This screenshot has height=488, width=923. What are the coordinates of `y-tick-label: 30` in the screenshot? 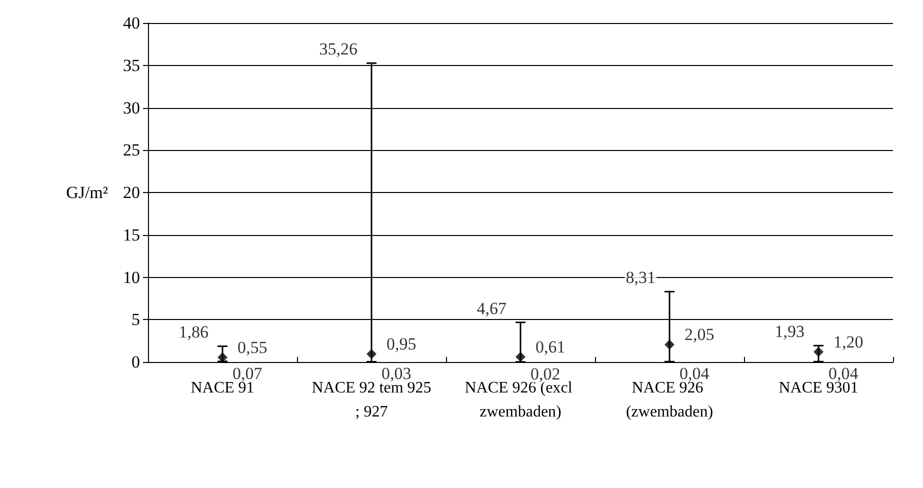 It's located at (131, 108).